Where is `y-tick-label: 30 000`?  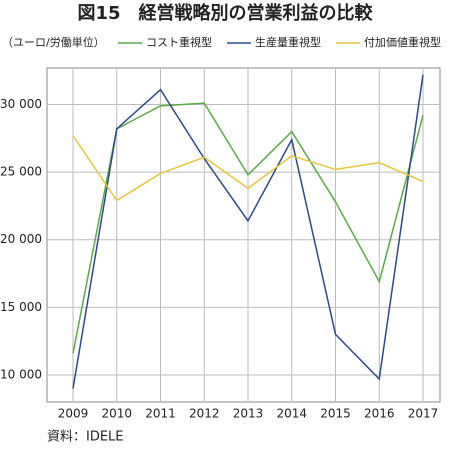 y-tick-label: 30 000 is located at coordinates (21, 104).